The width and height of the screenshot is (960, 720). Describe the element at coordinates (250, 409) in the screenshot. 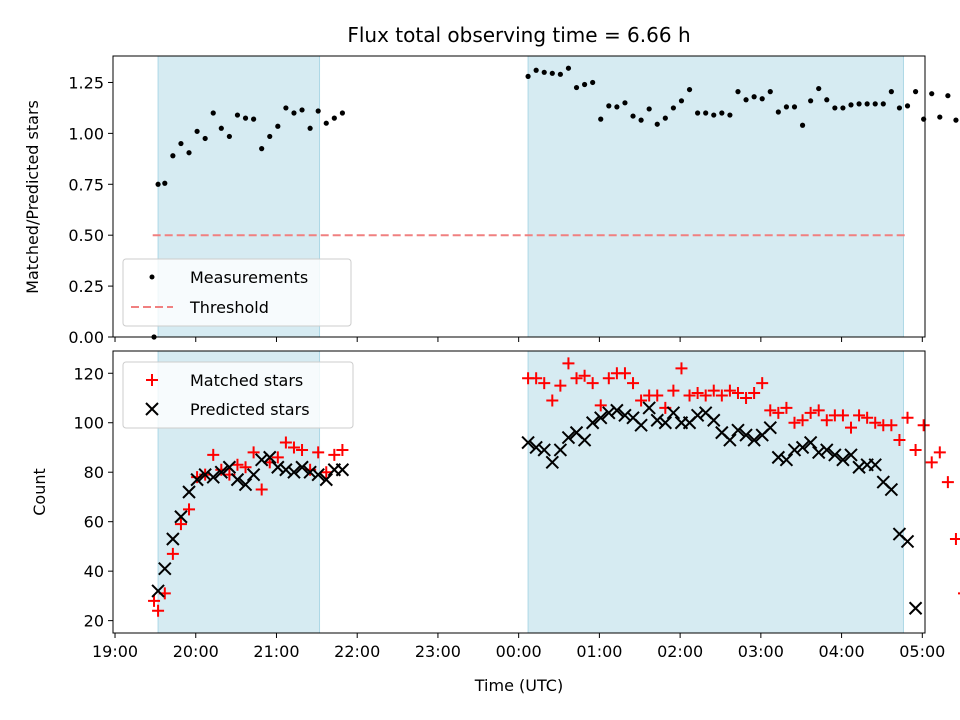

I see `legend-predicted-label: Predicted stars` at that location.